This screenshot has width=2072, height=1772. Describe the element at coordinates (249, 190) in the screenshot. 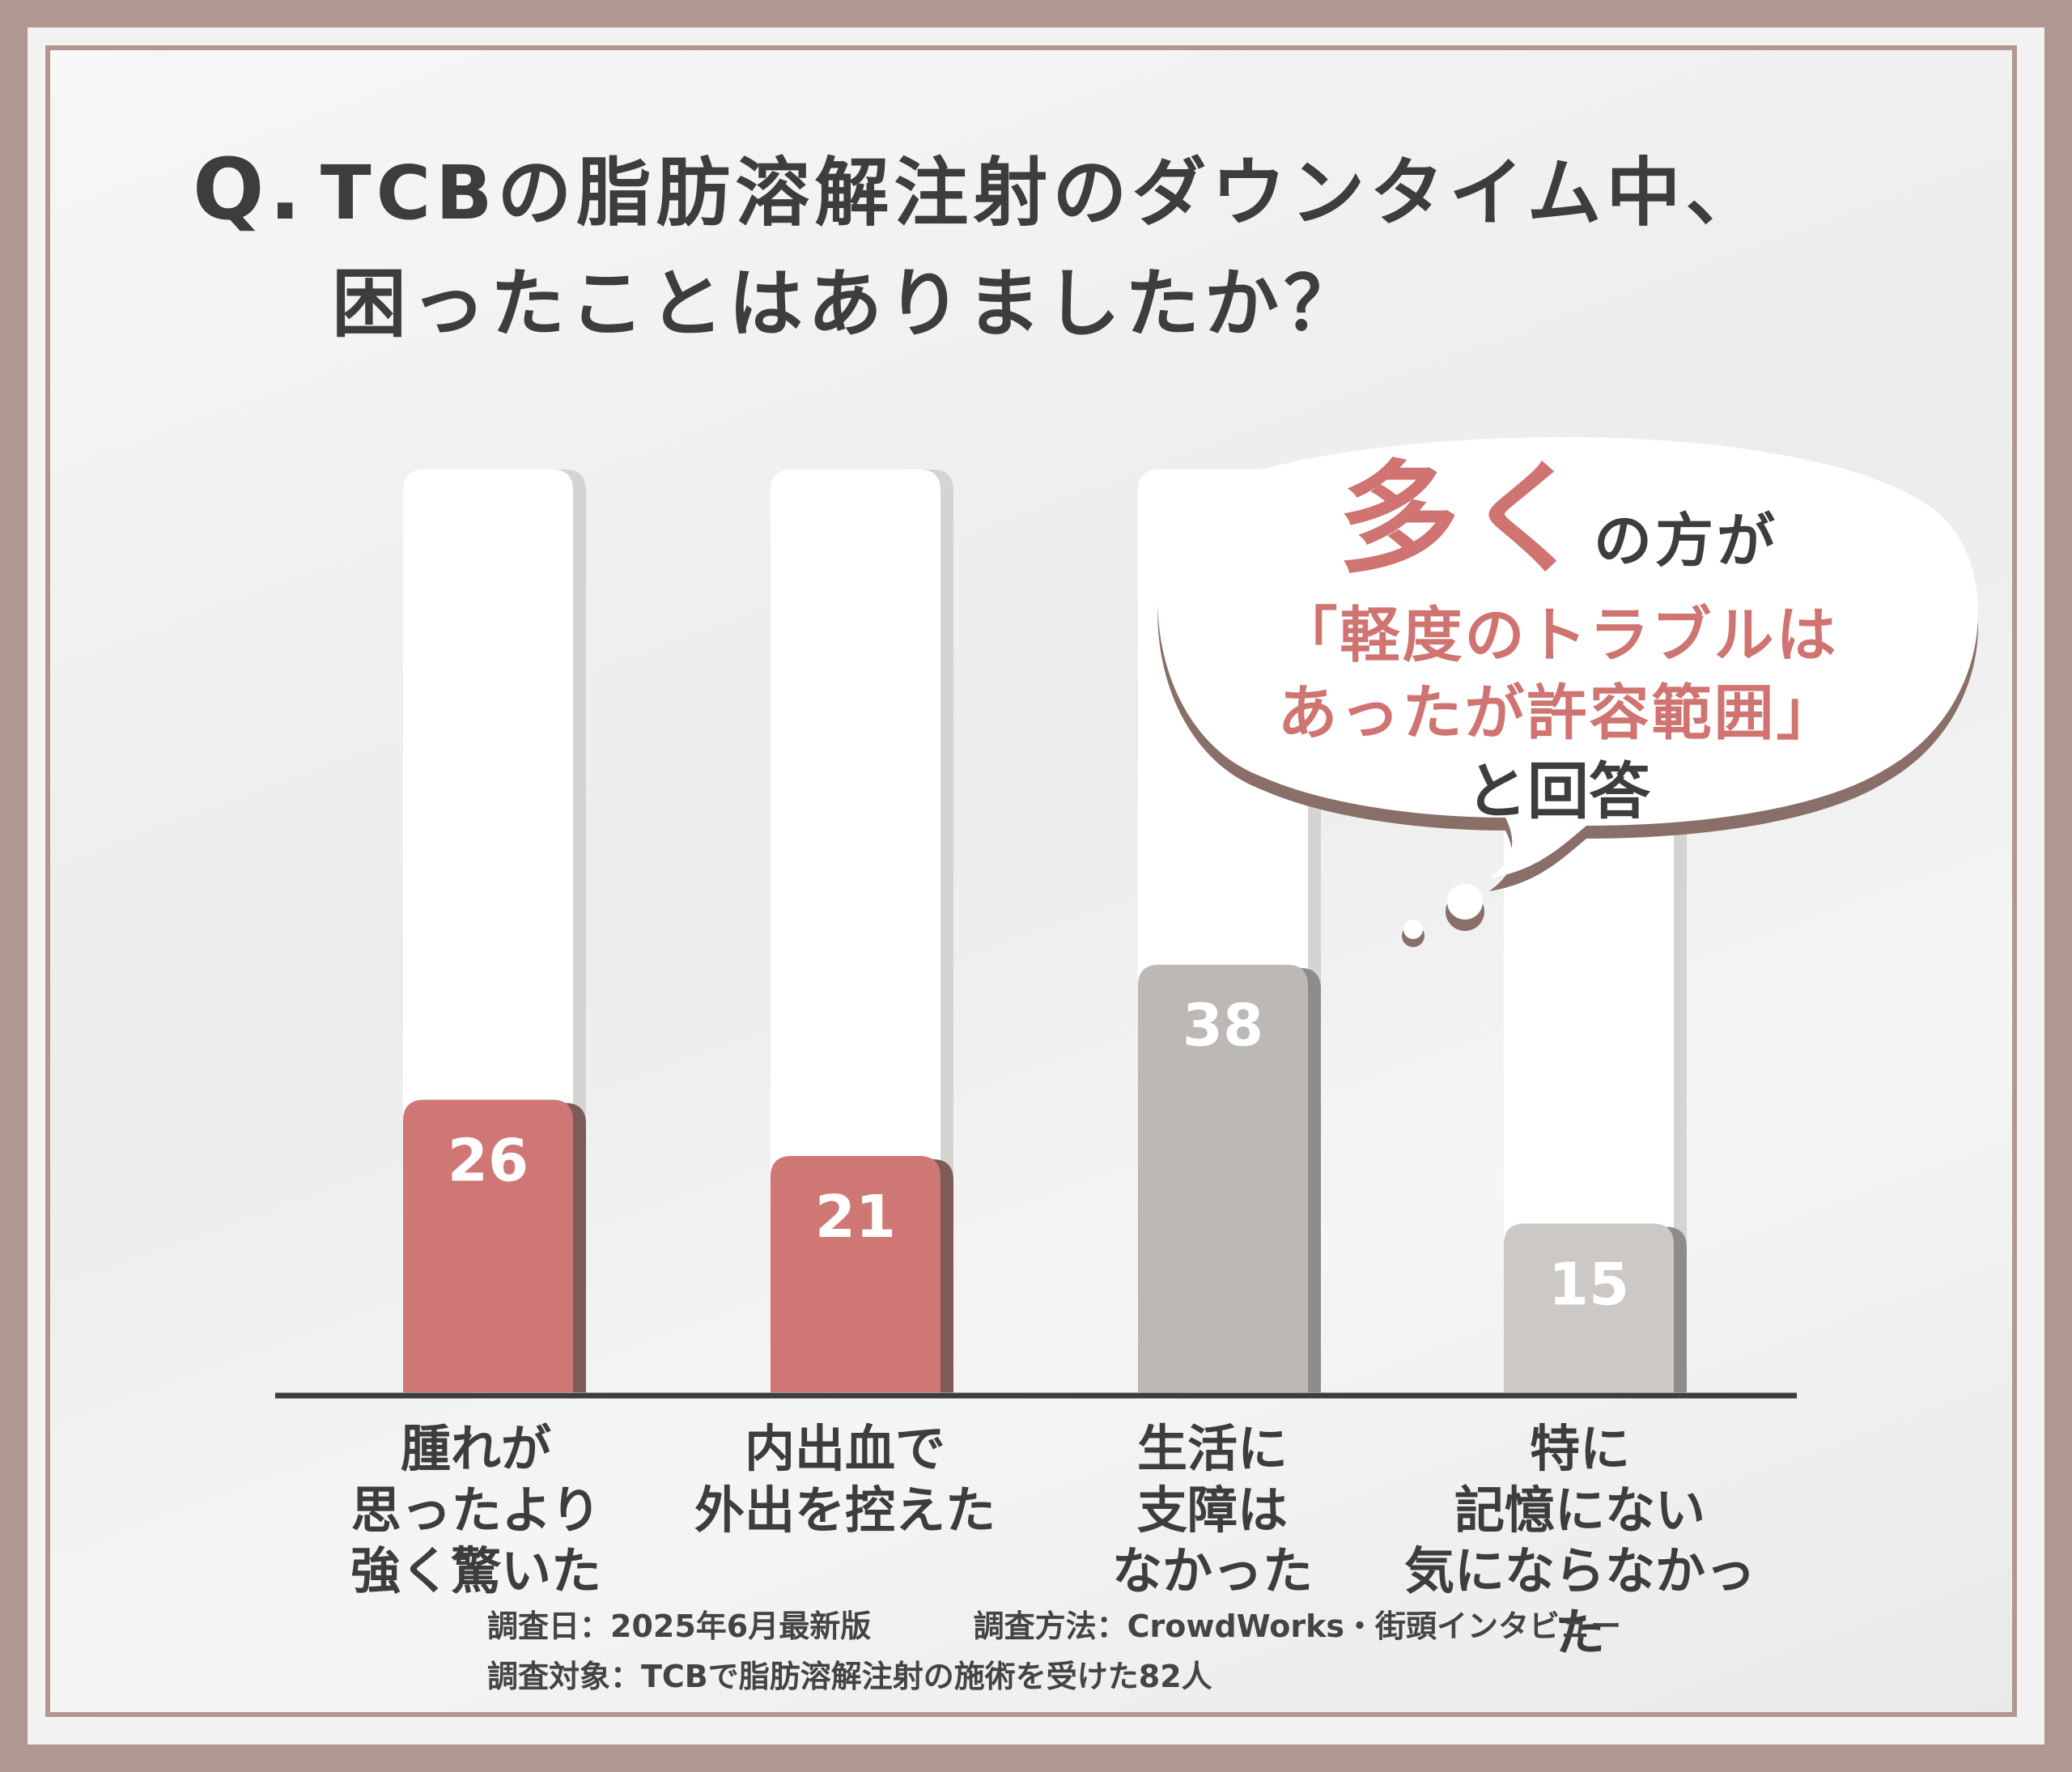

I see `question-mark-label: Q.` at that location.